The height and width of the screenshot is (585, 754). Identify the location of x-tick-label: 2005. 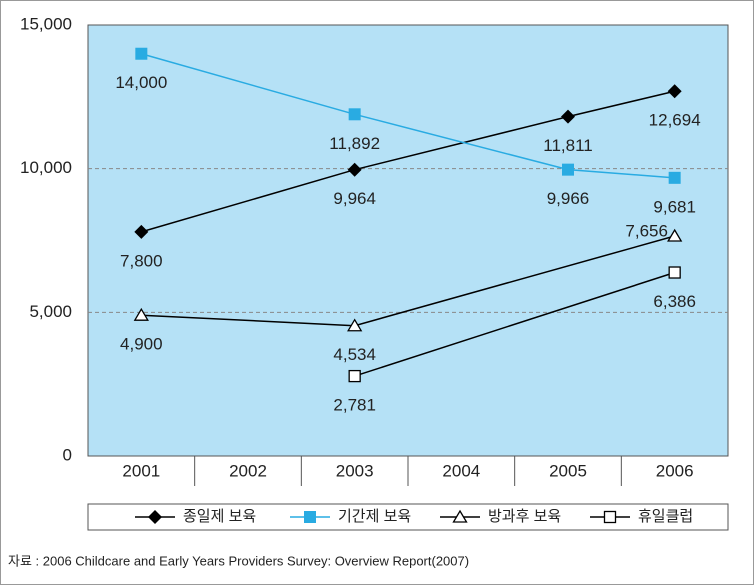
(568, 470).